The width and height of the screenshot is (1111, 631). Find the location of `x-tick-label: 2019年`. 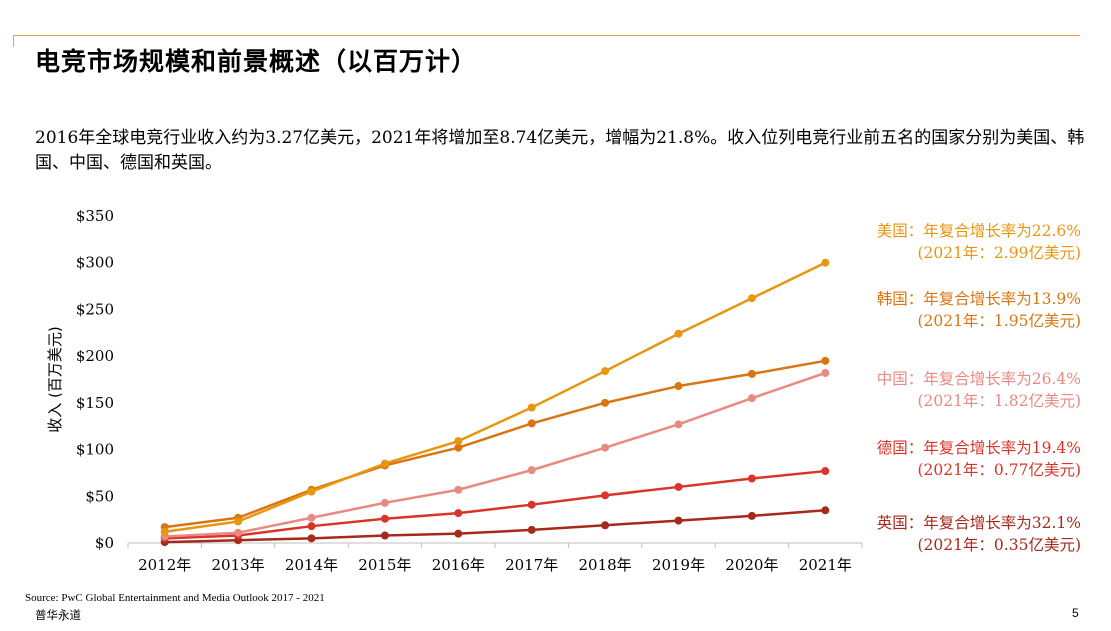

x-tick-label: 2019年 is located at coordinates (678, 565).